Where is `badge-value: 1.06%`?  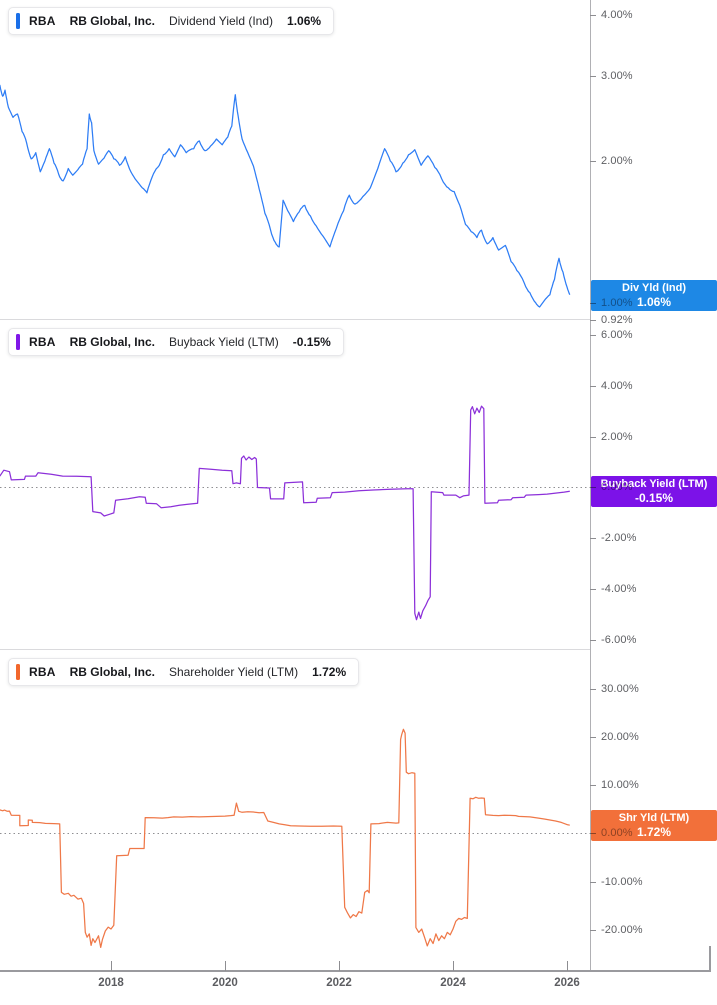 badge-value: 1.06% is located at coordinates (654, 301).